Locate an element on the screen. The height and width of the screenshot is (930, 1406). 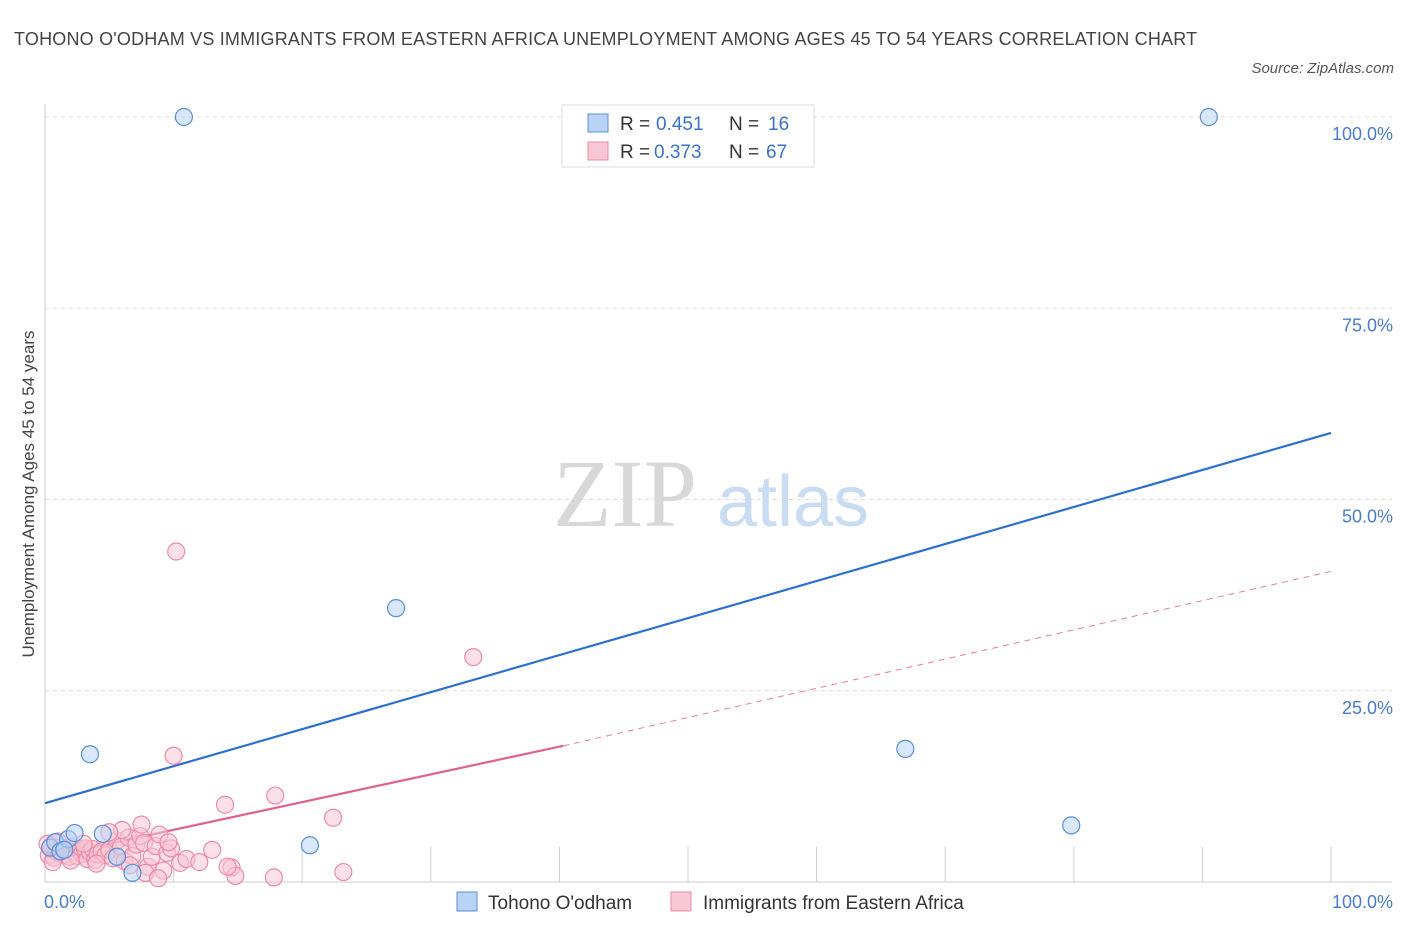
bottom-legend-label-tohono: Tohono O'odham is located at coordinates (560, 903).